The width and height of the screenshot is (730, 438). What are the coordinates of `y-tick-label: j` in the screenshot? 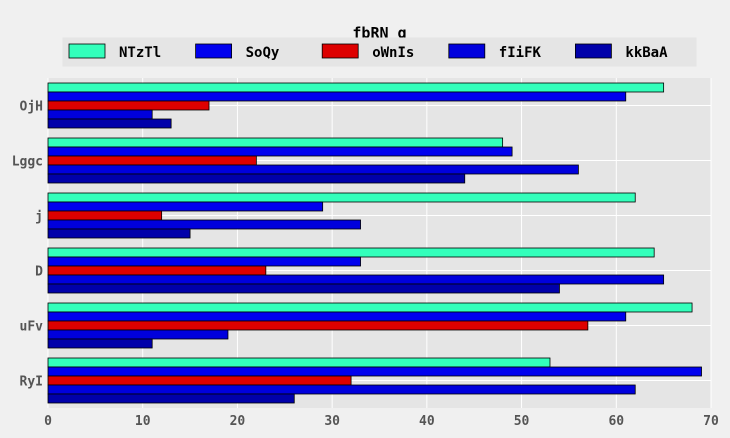 It's located at (39, 217).